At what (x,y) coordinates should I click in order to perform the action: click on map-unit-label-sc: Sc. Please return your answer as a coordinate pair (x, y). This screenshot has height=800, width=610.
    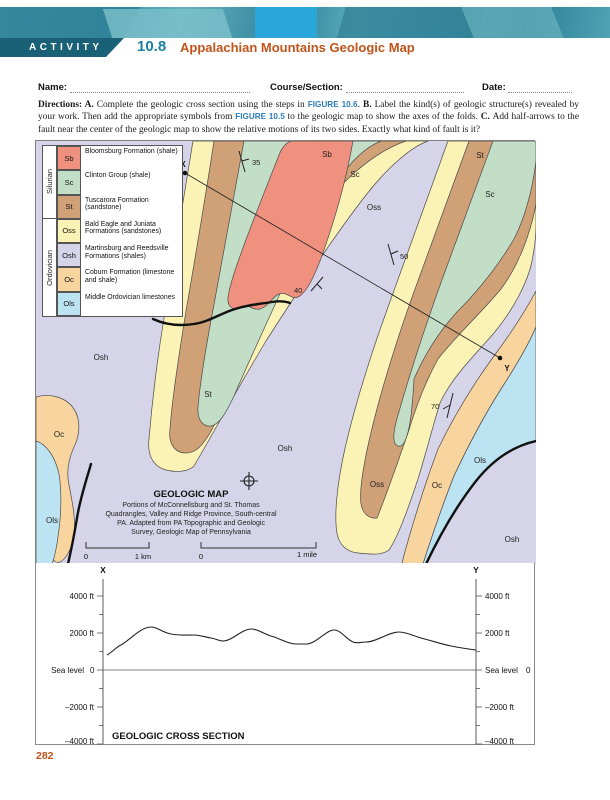
    Looking at the image, I should click on (354, 174).